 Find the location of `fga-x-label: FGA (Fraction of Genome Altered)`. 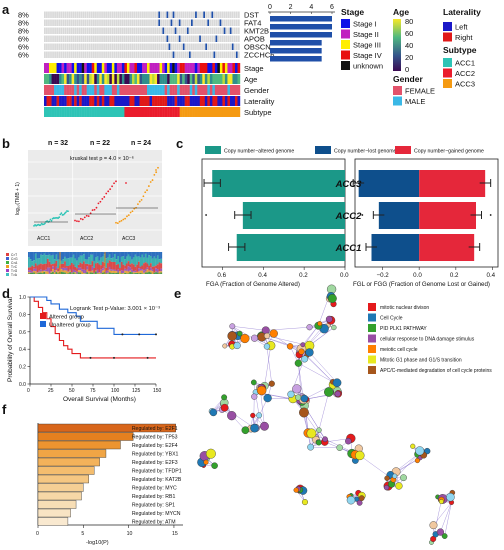

fga-x-label: FGA (Fraction of Genome Altered) is located at coordinates (253, 284).